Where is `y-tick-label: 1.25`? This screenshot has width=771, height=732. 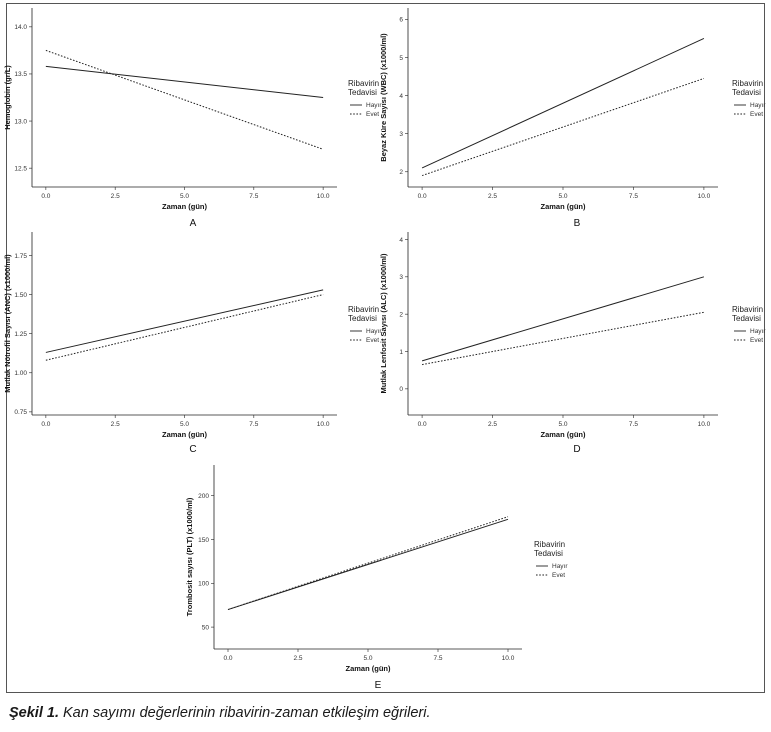
y-tick-label: 1.25 is located at coordinates (20, 334).